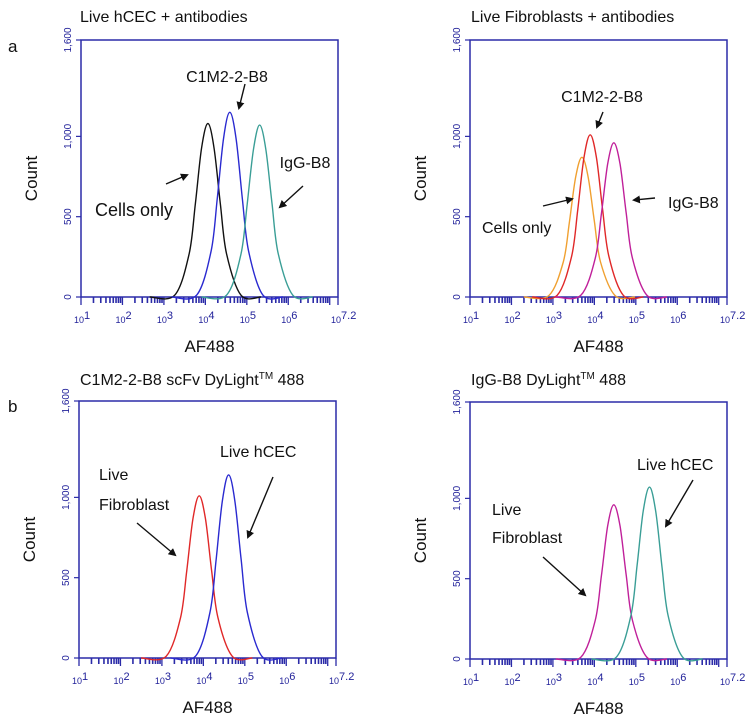 The height and width of the screenshot is (719, 750). I want to click on histogram-series-igg-b8, so click(257, 212).